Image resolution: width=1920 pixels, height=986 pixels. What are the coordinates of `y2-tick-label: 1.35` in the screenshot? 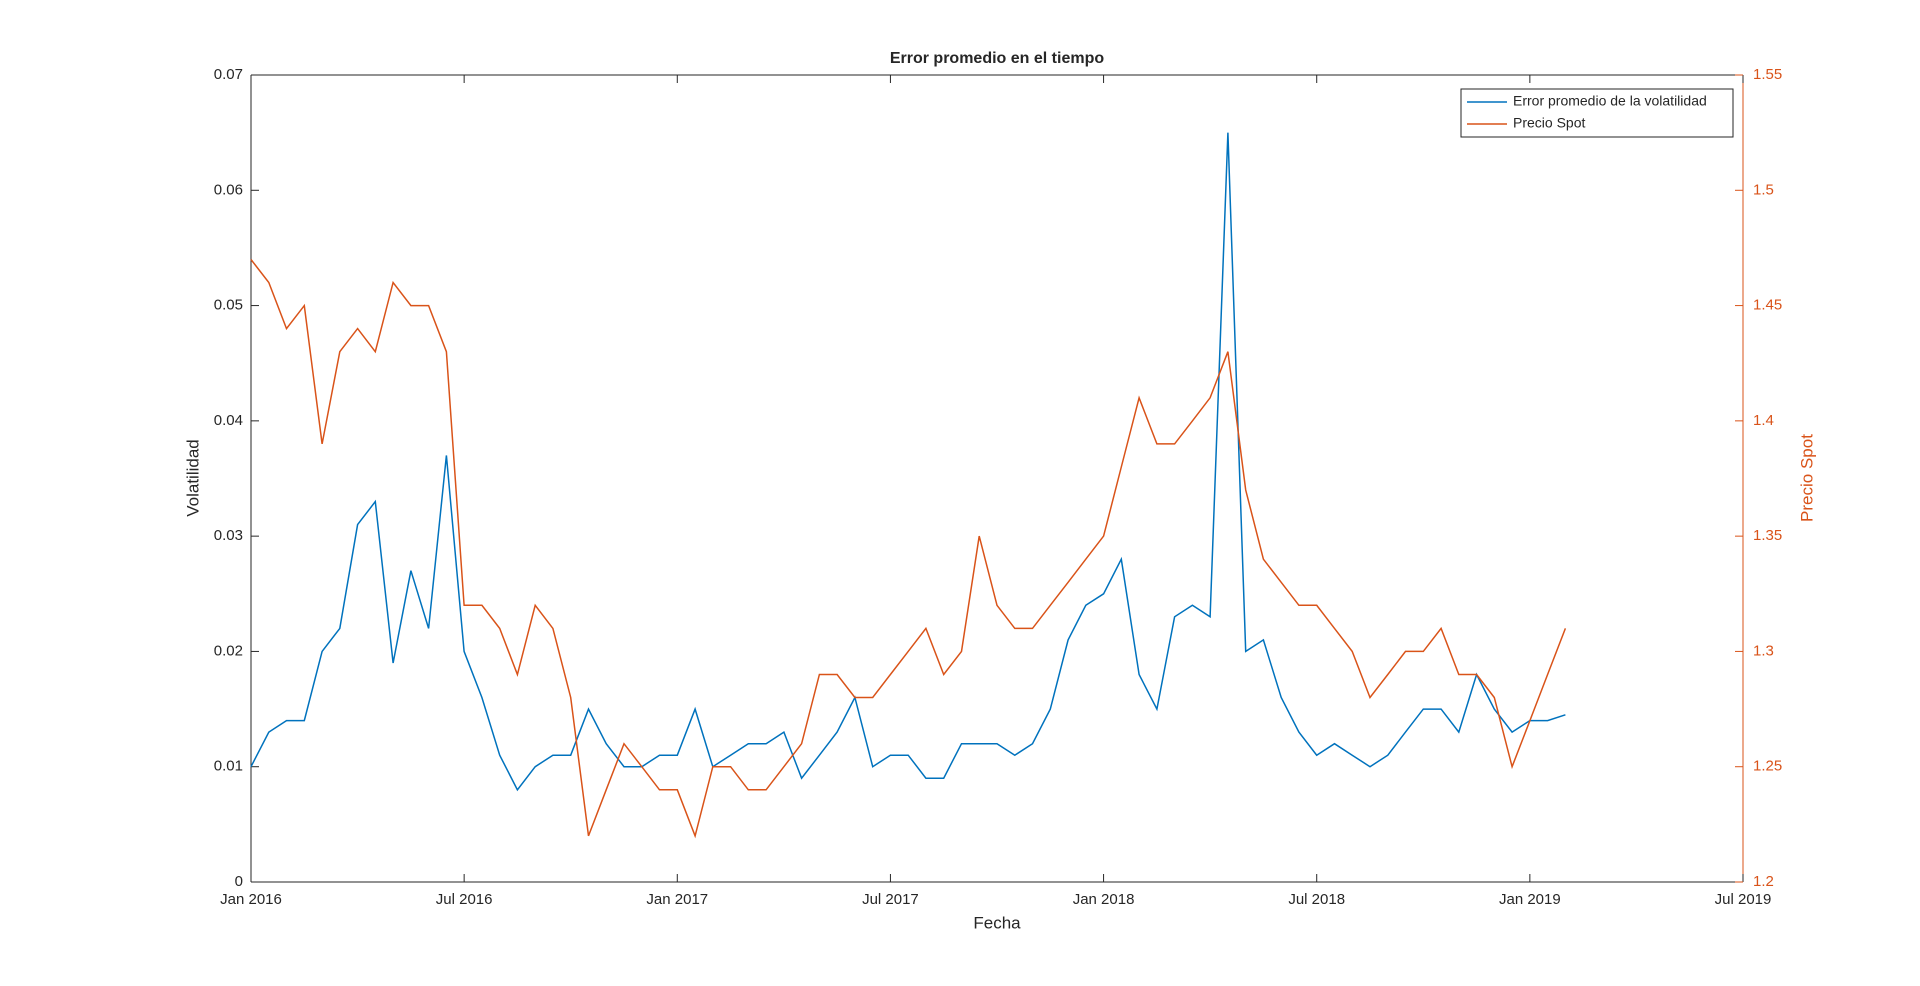 It's located at (1767, 535).